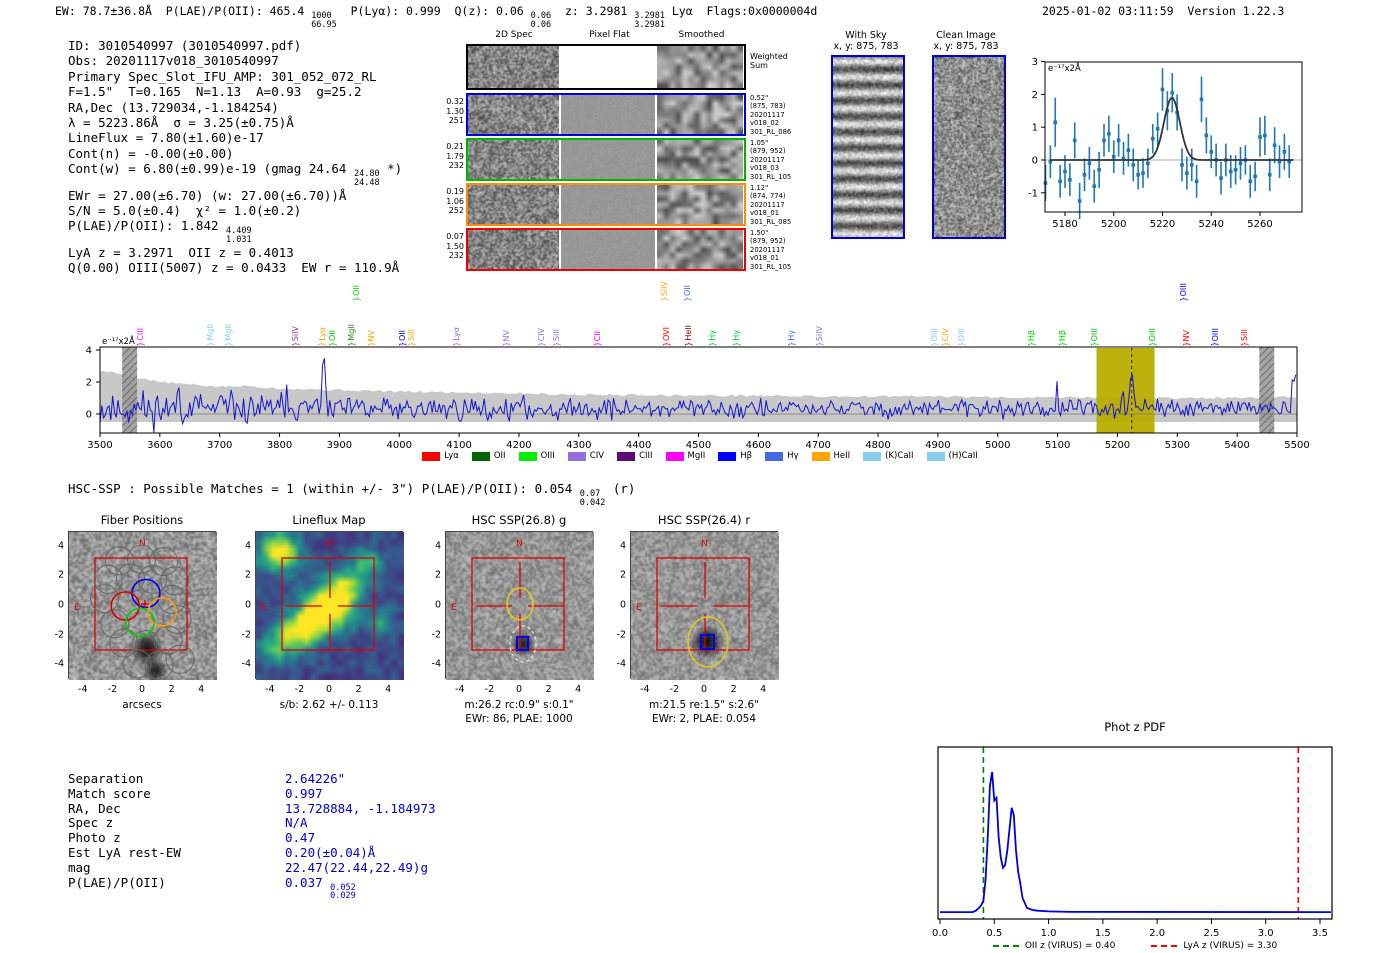  I want to click on emission-line-label: CIV, so click(542, 334).